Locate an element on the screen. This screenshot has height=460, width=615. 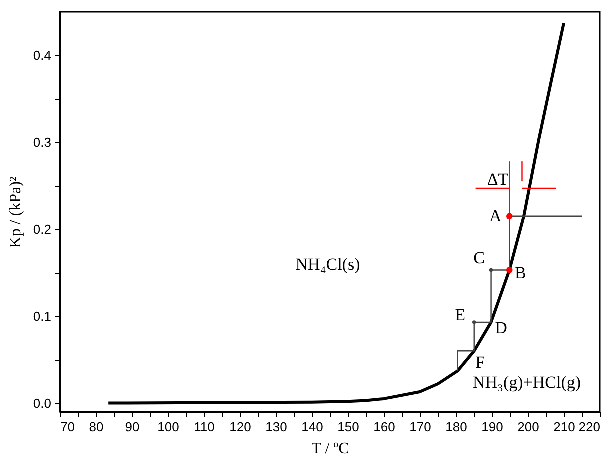
x-axis-title: T / ºC is located at coordinates (331, 449).